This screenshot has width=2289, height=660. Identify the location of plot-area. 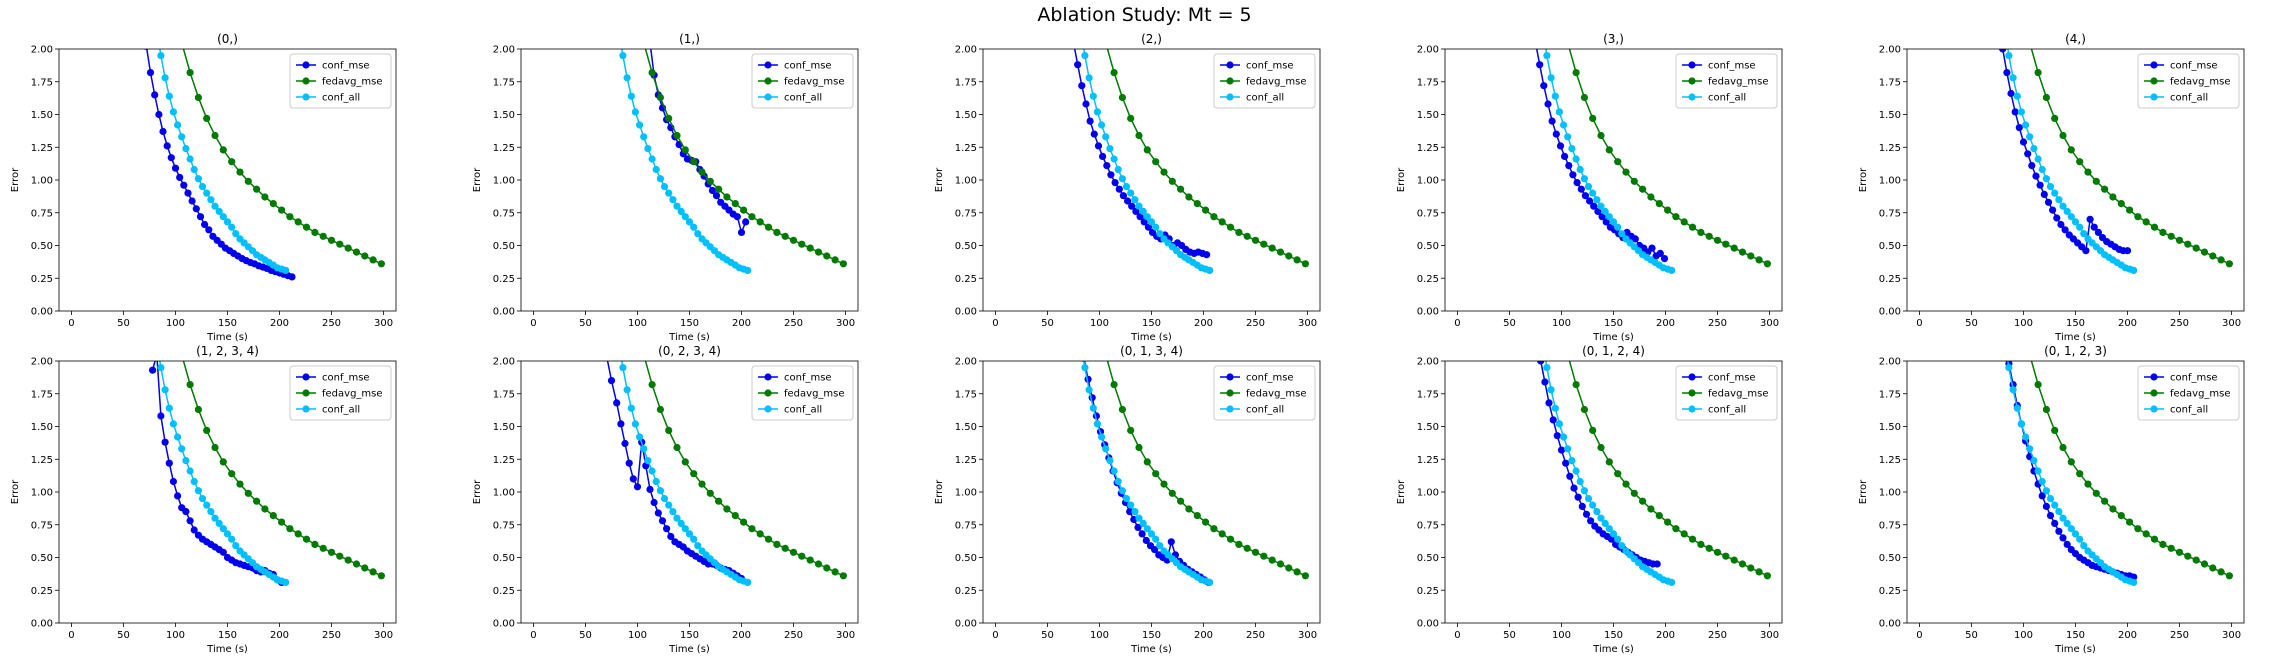
(2119, 474).